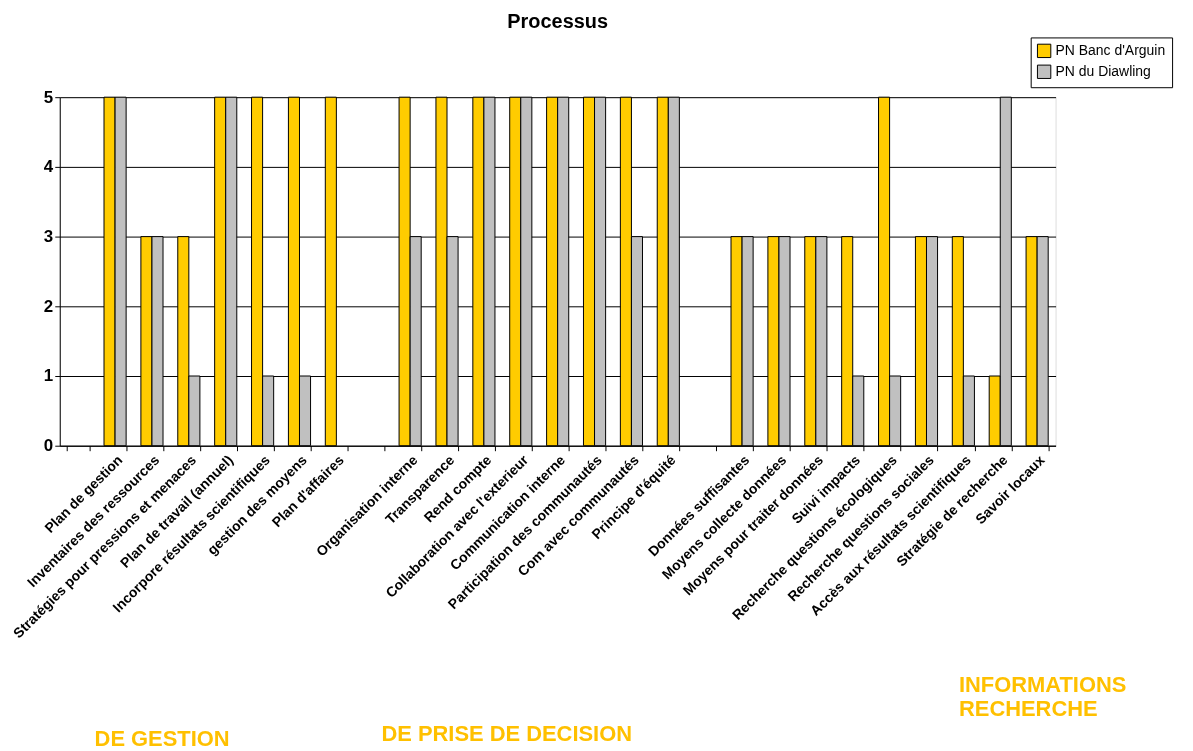 This screenshot has height=751, width=1193. What do you see at coordinates (48, 376) in the screenshot?
I see `y-tick-label: 1` at bounding box center [48, 376].